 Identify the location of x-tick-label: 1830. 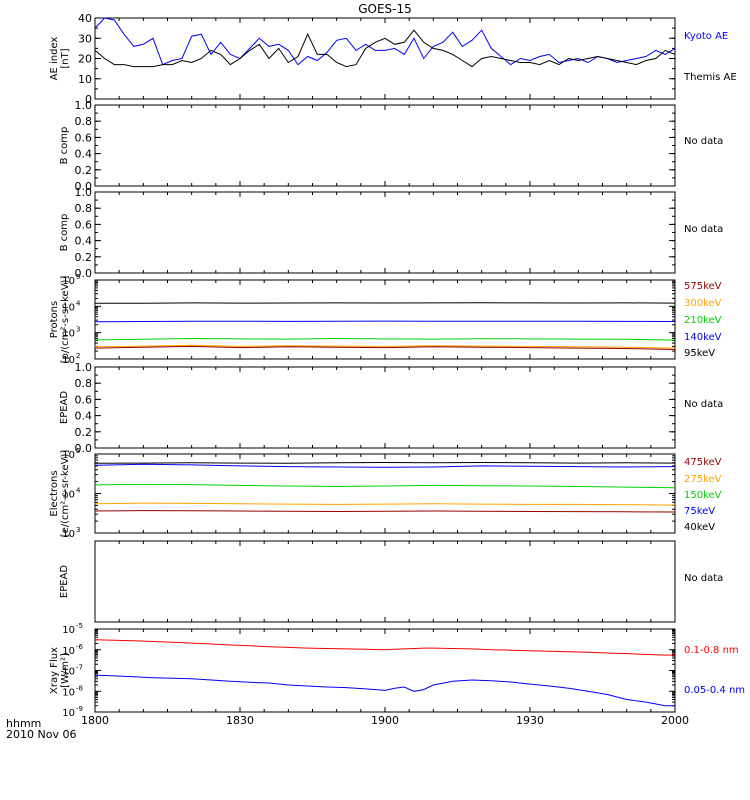
(240, 720).